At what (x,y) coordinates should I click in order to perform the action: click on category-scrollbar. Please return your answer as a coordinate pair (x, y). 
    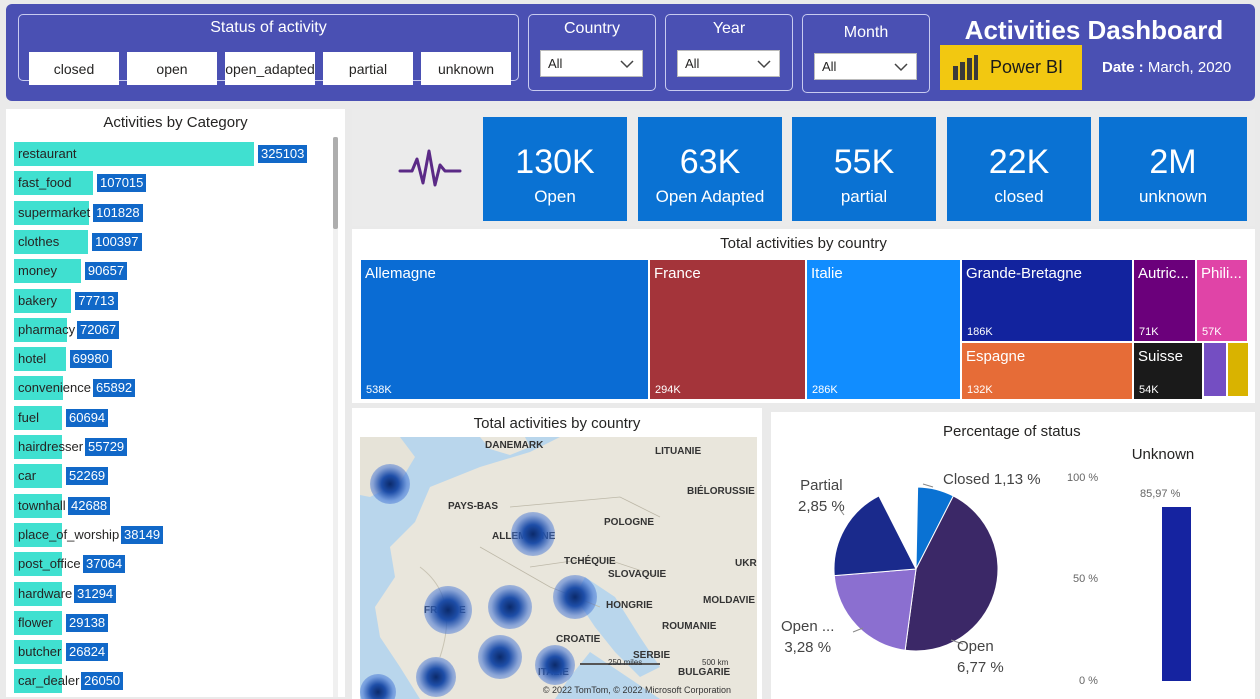
    Looking at the image, I should click on (335, 417).